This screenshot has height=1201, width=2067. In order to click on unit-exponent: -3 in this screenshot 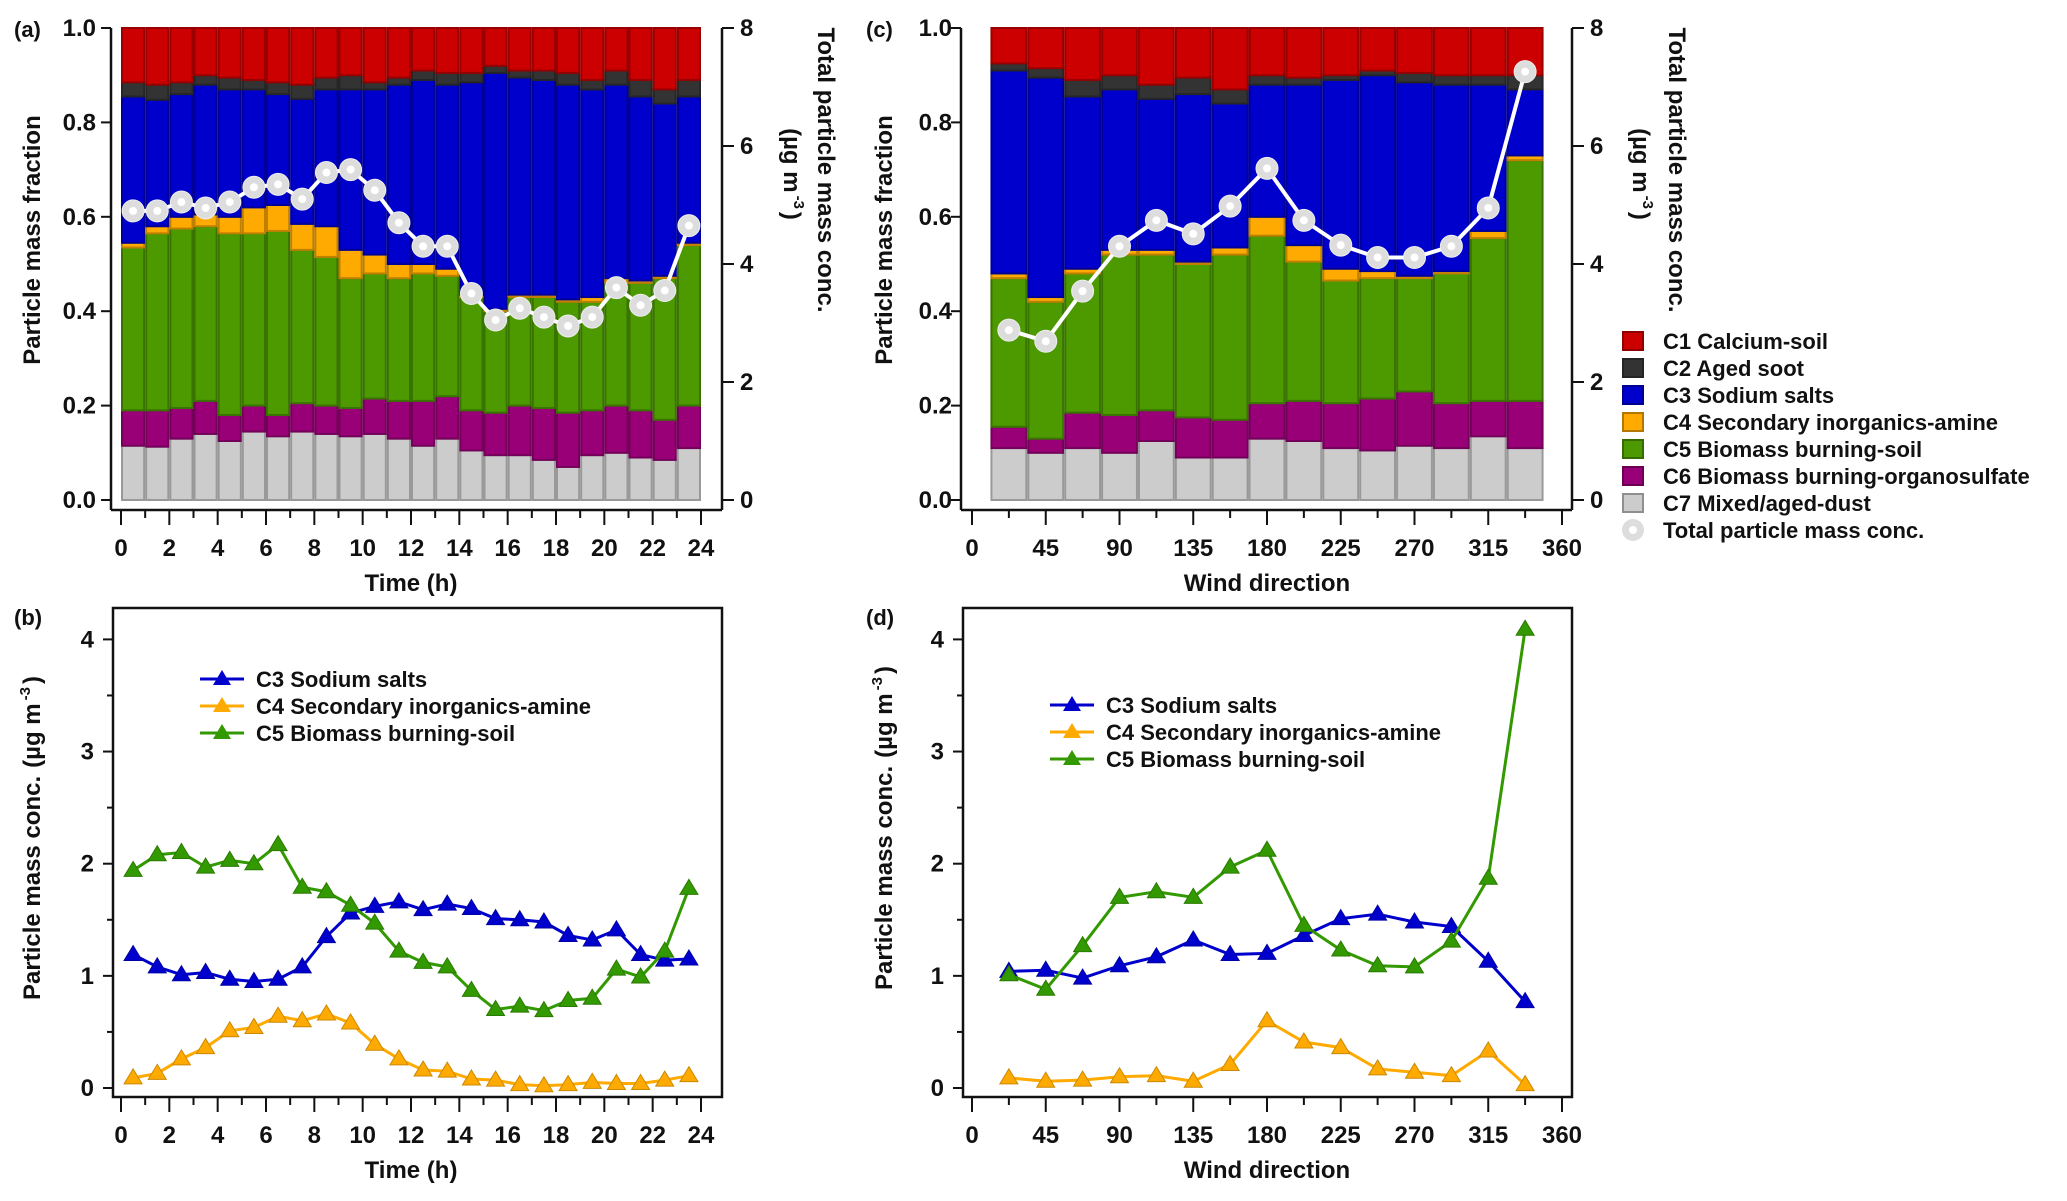, I will do `click(1647, 202)`.